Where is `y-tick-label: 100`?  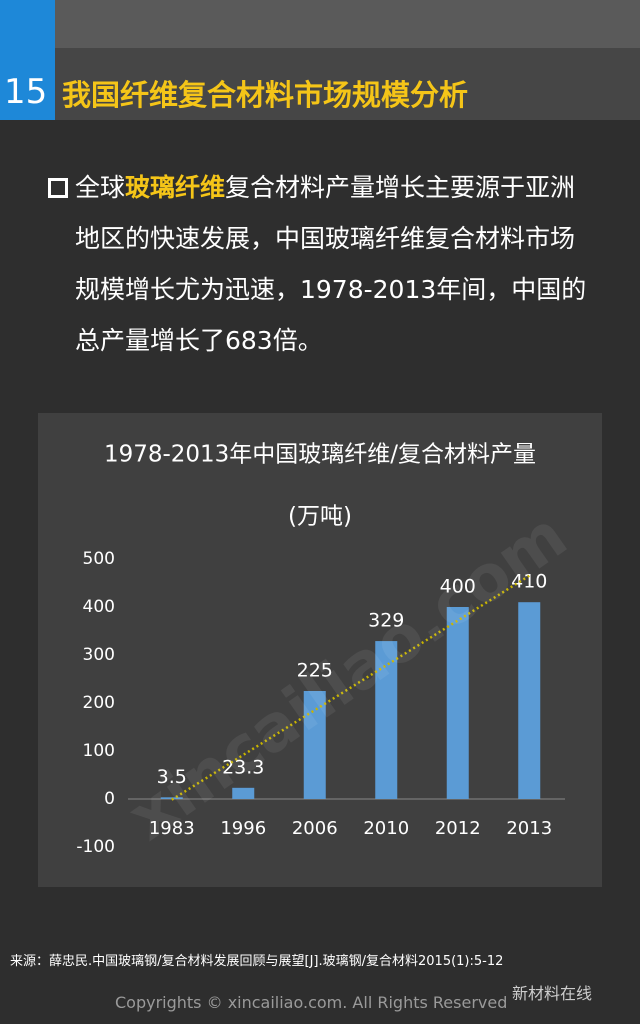 y-tick-label: 100 is located at coordinates (99, 751).